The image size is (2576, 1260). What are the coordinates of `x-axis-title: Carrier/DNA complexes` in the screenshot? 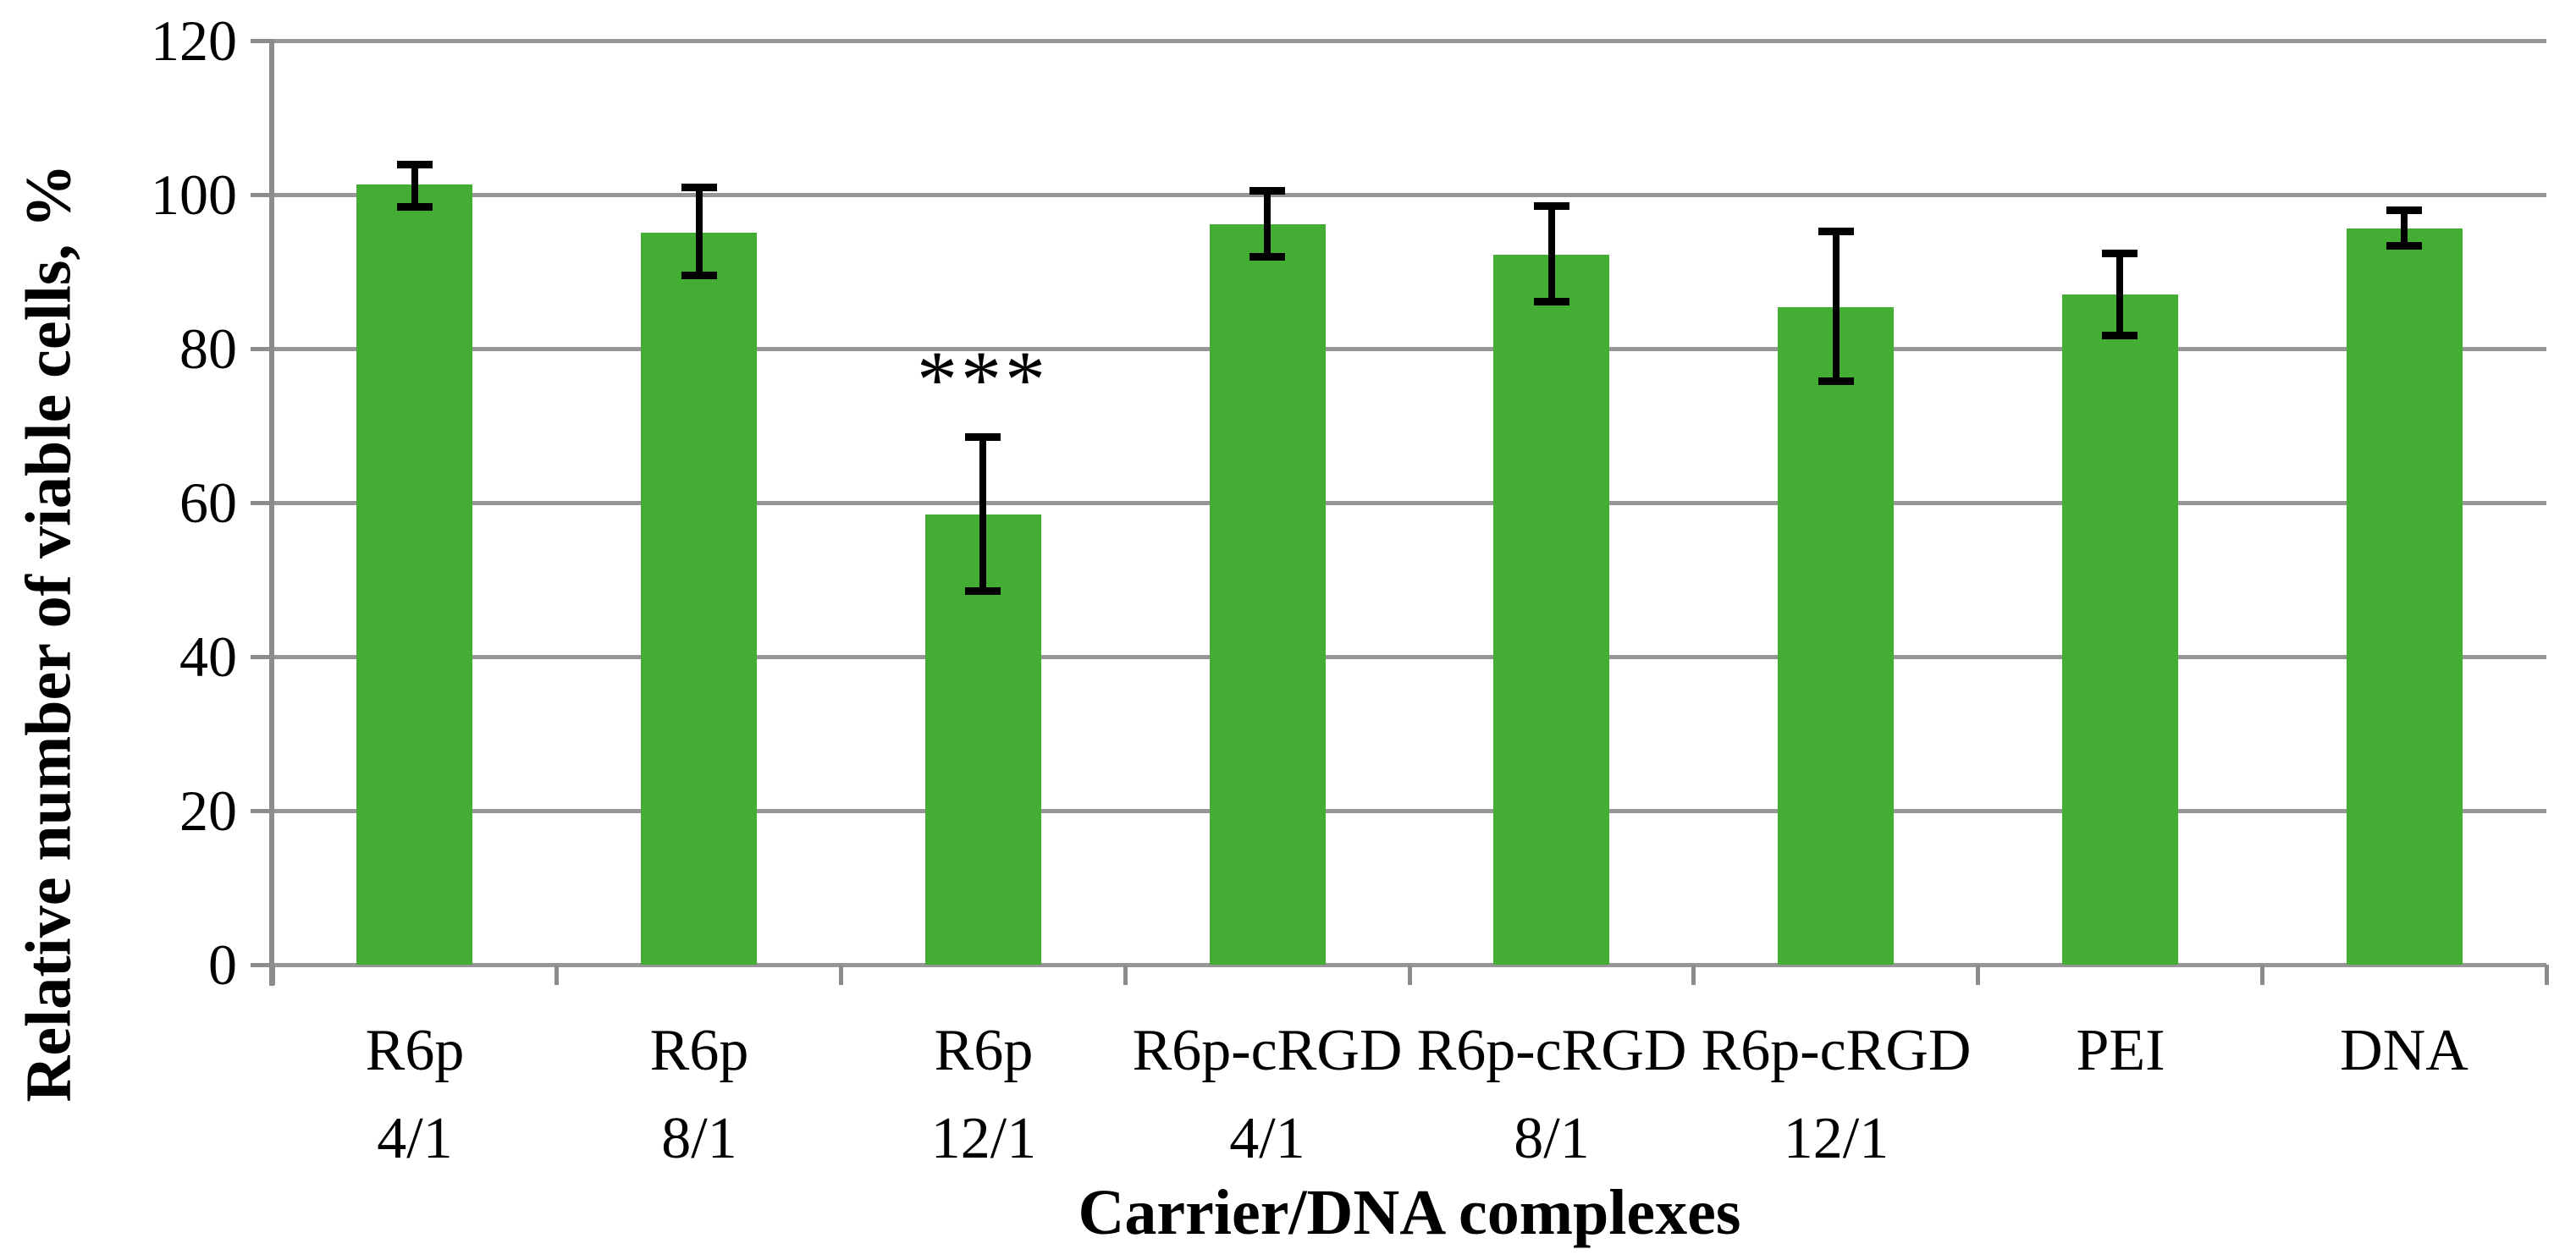 It's located at (1409, 1213).